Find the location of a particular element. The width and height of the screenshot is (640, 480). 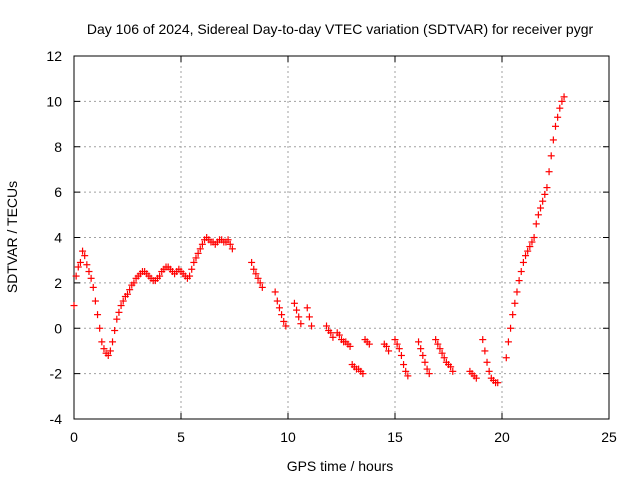

y-tick-label: -4 is located at coordinates (56, 419).